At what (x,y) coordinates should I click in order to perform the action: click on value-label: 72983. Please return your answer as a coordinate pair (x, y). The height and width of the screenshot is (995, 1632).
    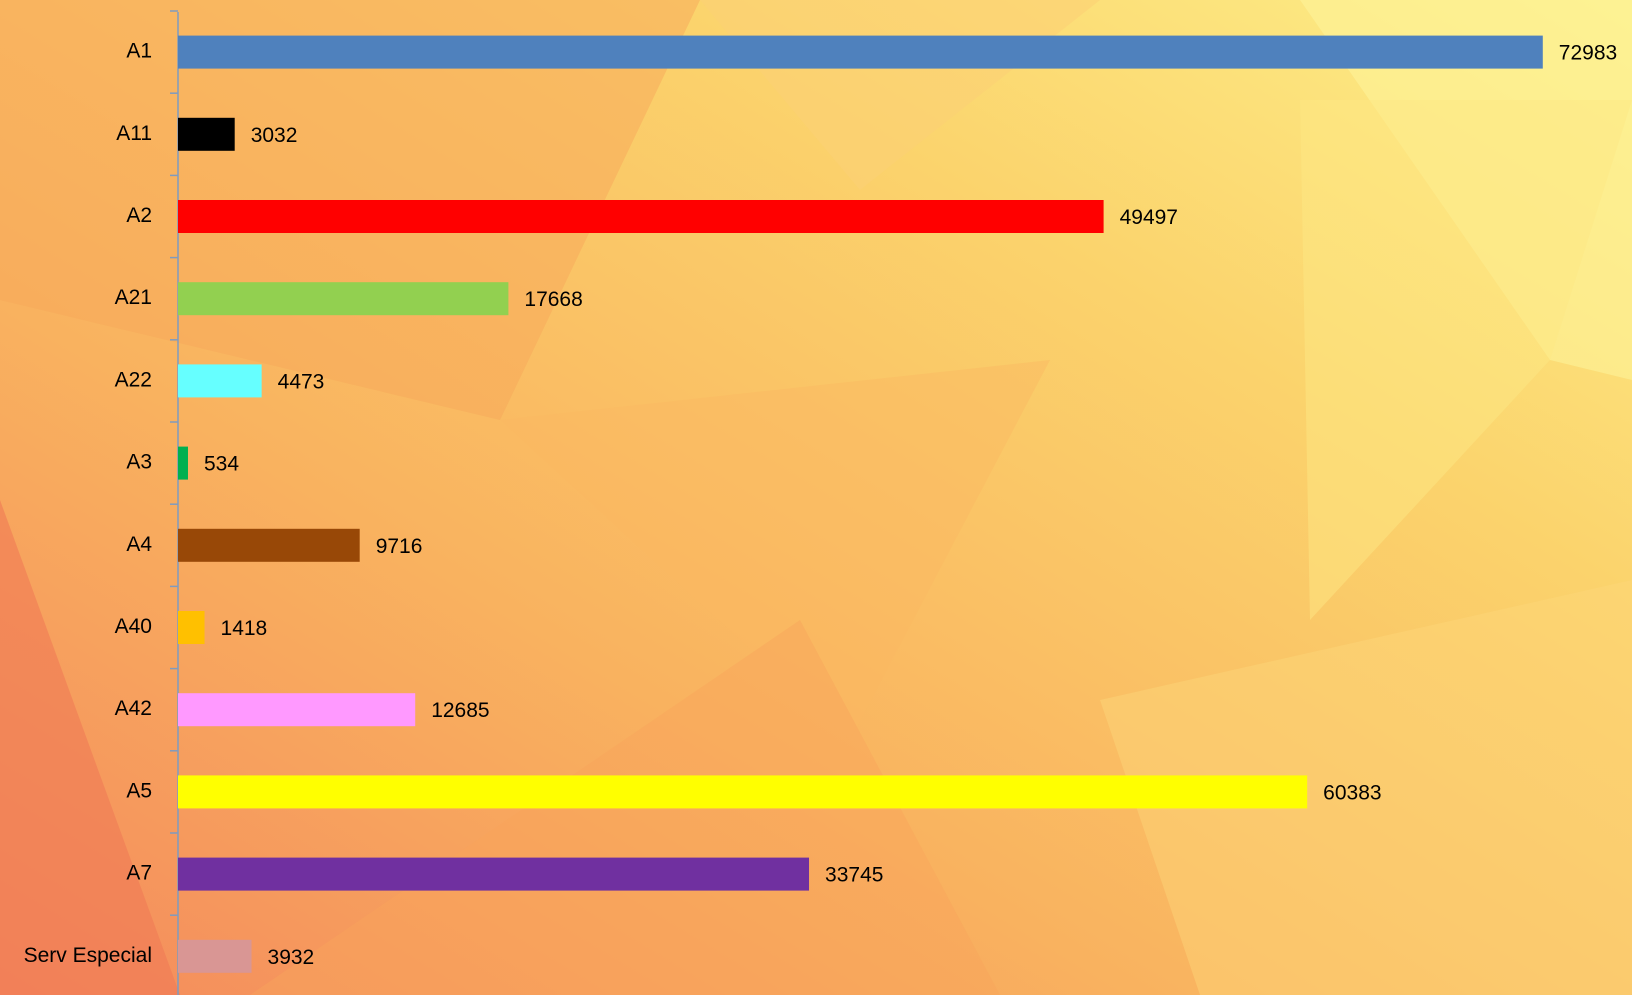
    Looking at the image, I should click on (1588, 53).